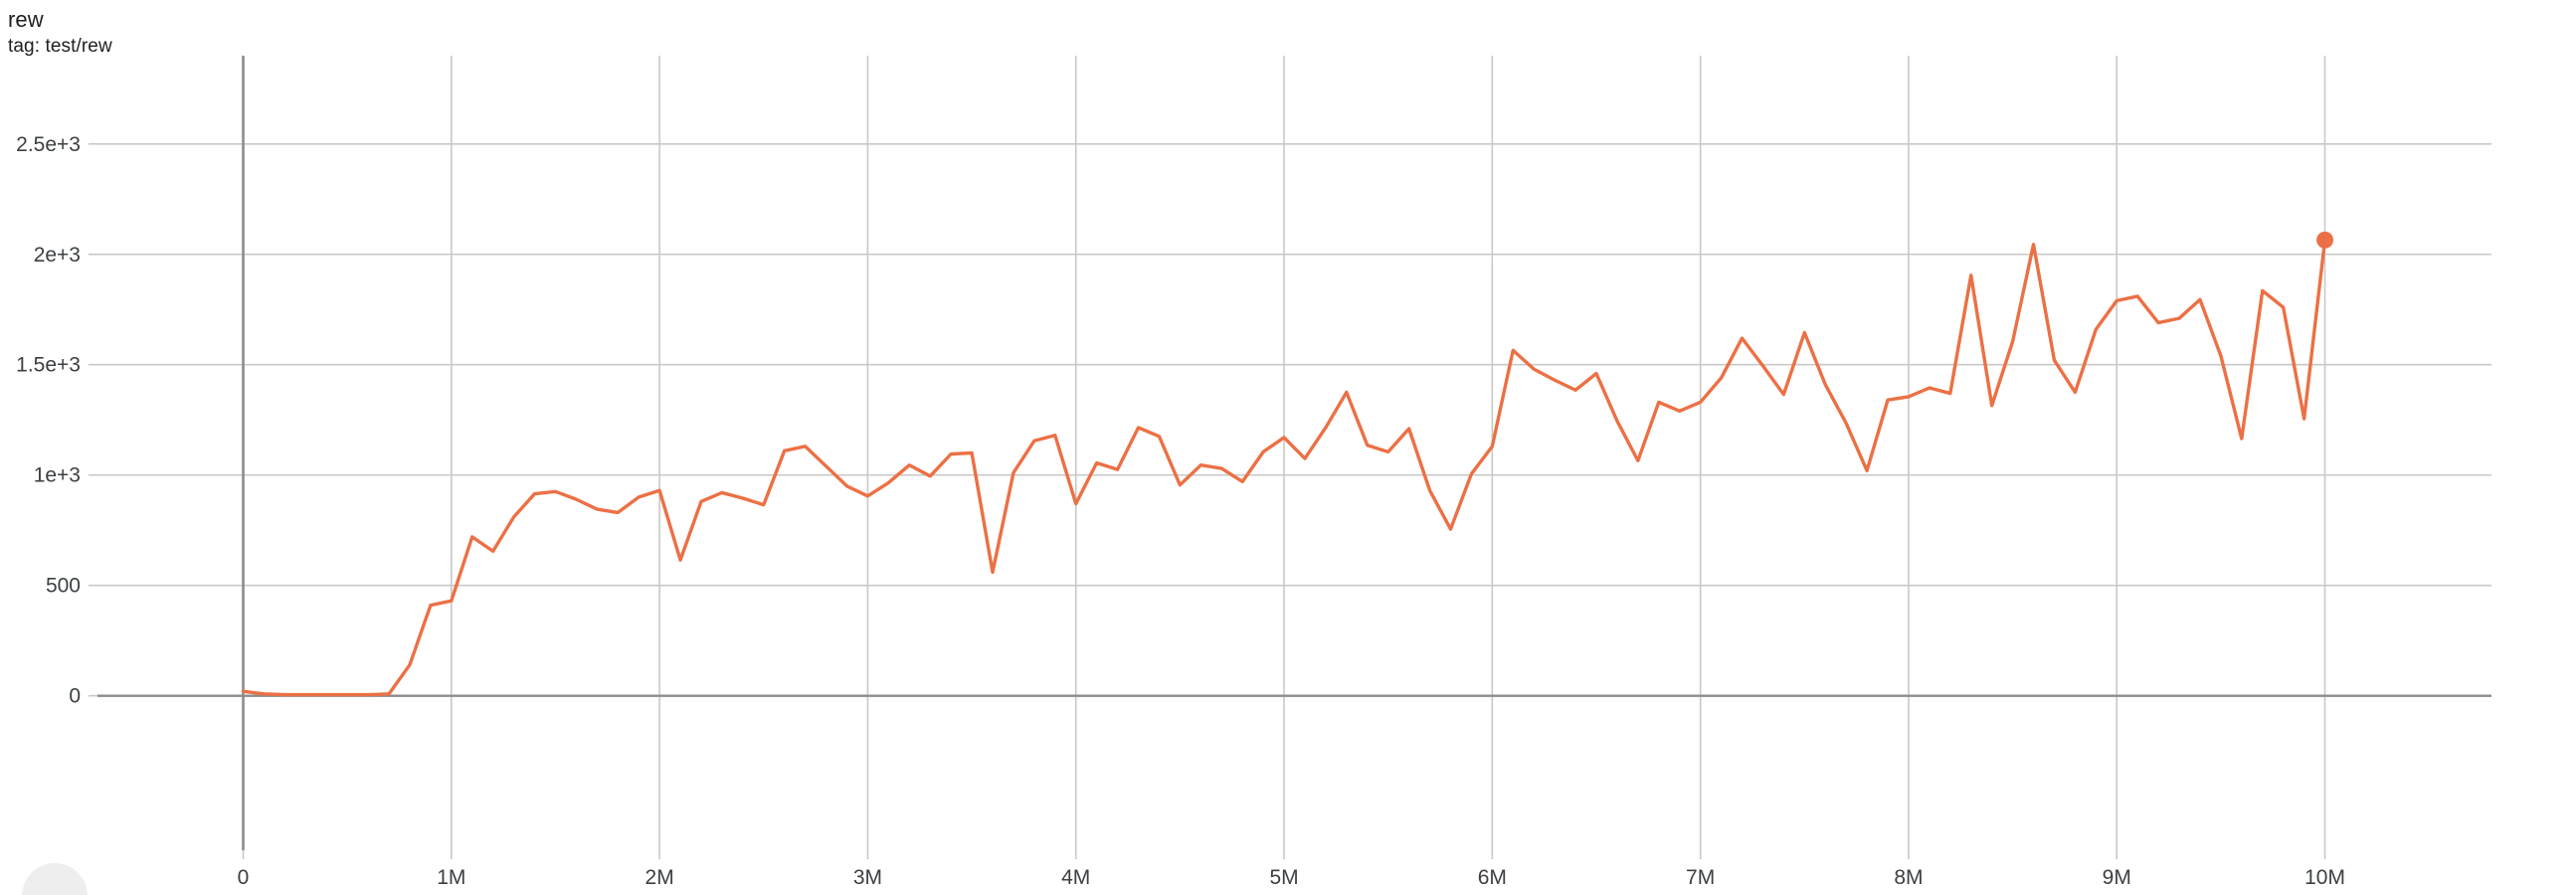  What do you see at coordinates (26, 19) in the screenshot?
I see `page-title: rew` at bounding box center [26, 19].